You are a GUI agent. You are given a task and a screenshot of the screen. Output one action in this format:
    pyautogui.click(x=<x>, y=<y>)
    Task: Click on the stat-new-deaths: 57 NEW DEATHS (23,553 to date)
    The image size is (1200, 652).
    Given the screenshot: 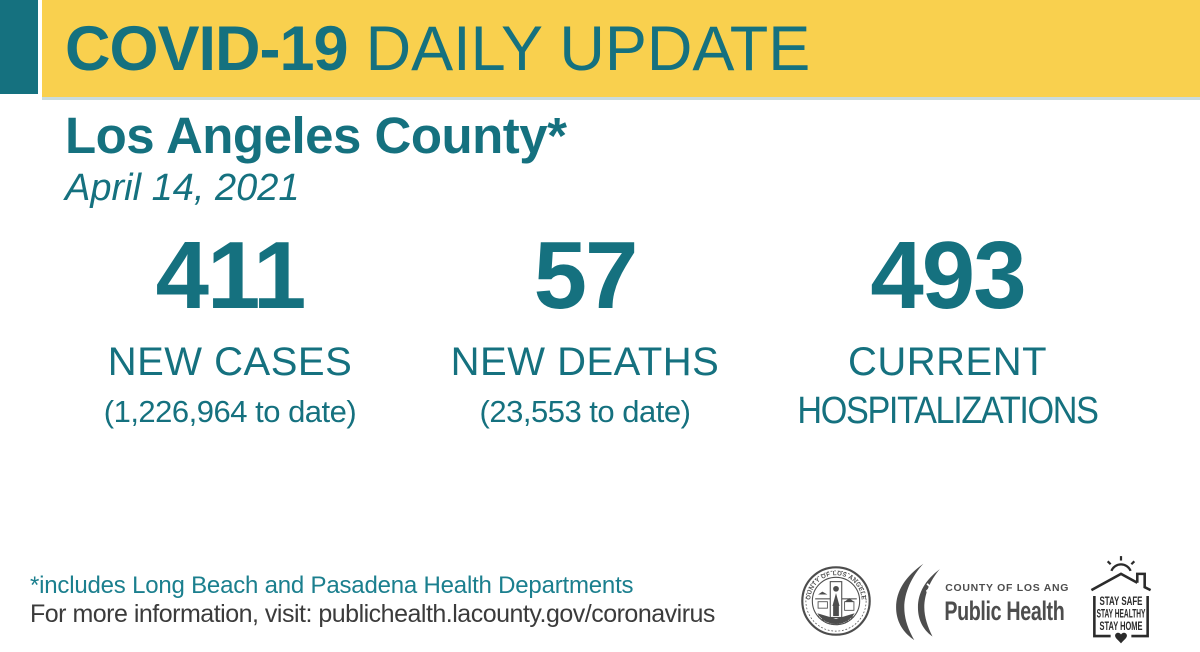 What is the action you would take?
    pyautogui.click(x=585, y=326)
    